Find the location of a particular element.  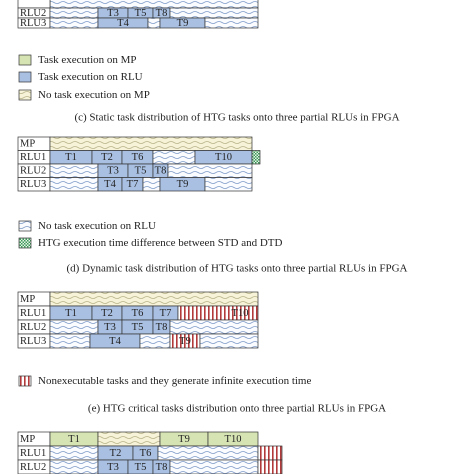

row-label-cell is located at coordinates (34, 4).